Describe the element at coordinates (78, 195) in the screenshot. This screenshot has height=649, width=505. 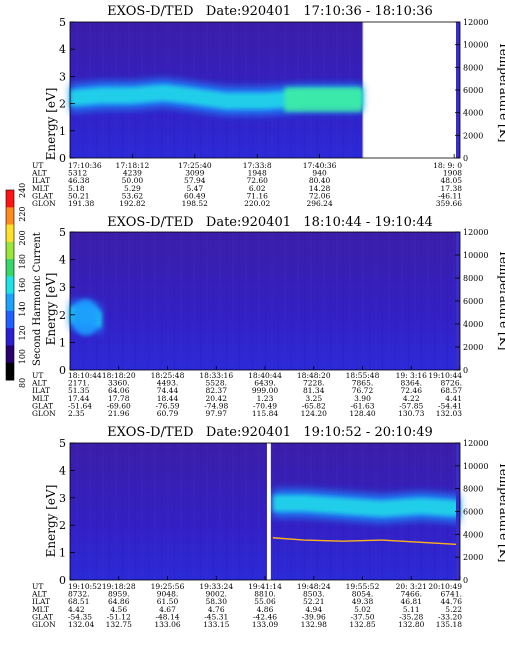
I see `table-cell: 50.21` at that location.